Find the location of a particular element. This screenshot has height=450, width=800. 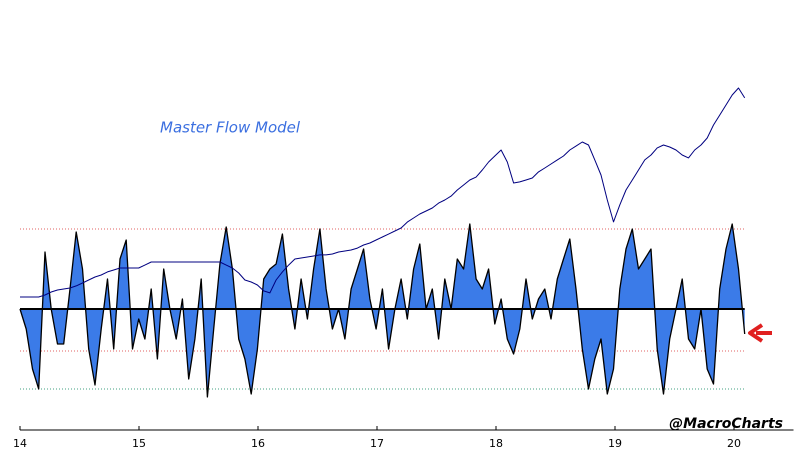

chart-title: Master Flow Model is located at coordinates (230, 128).